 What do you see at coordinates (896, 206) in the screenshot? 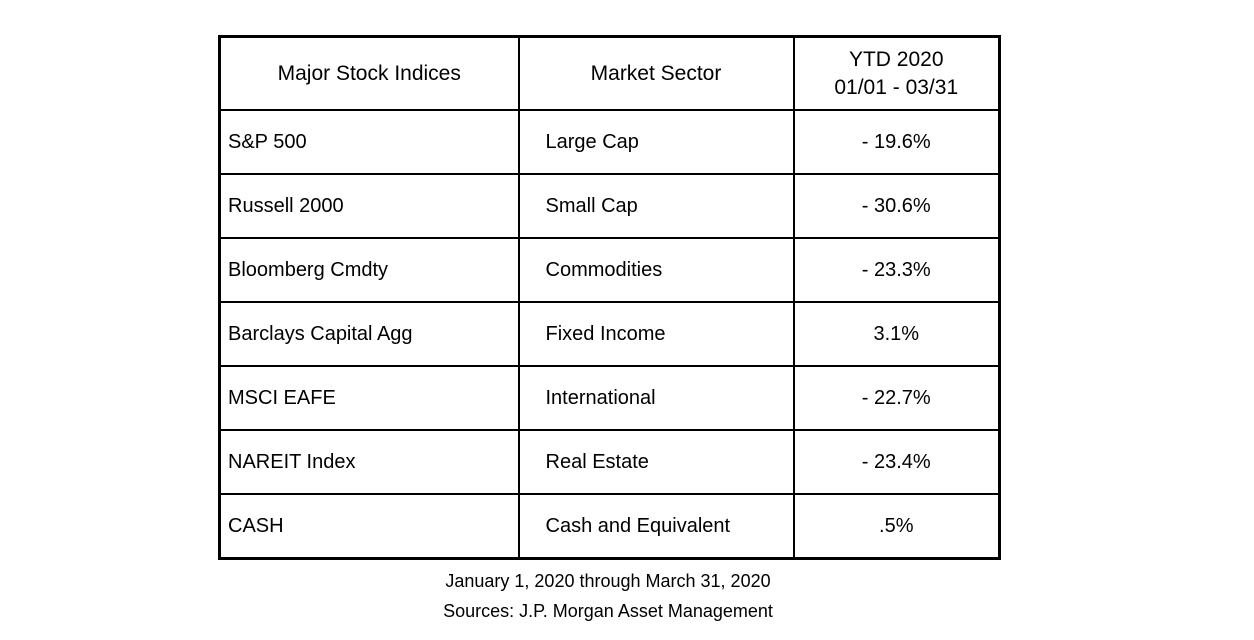
I see `cell-ytd-return: - 30.6%` at bounding box center [896, 206].